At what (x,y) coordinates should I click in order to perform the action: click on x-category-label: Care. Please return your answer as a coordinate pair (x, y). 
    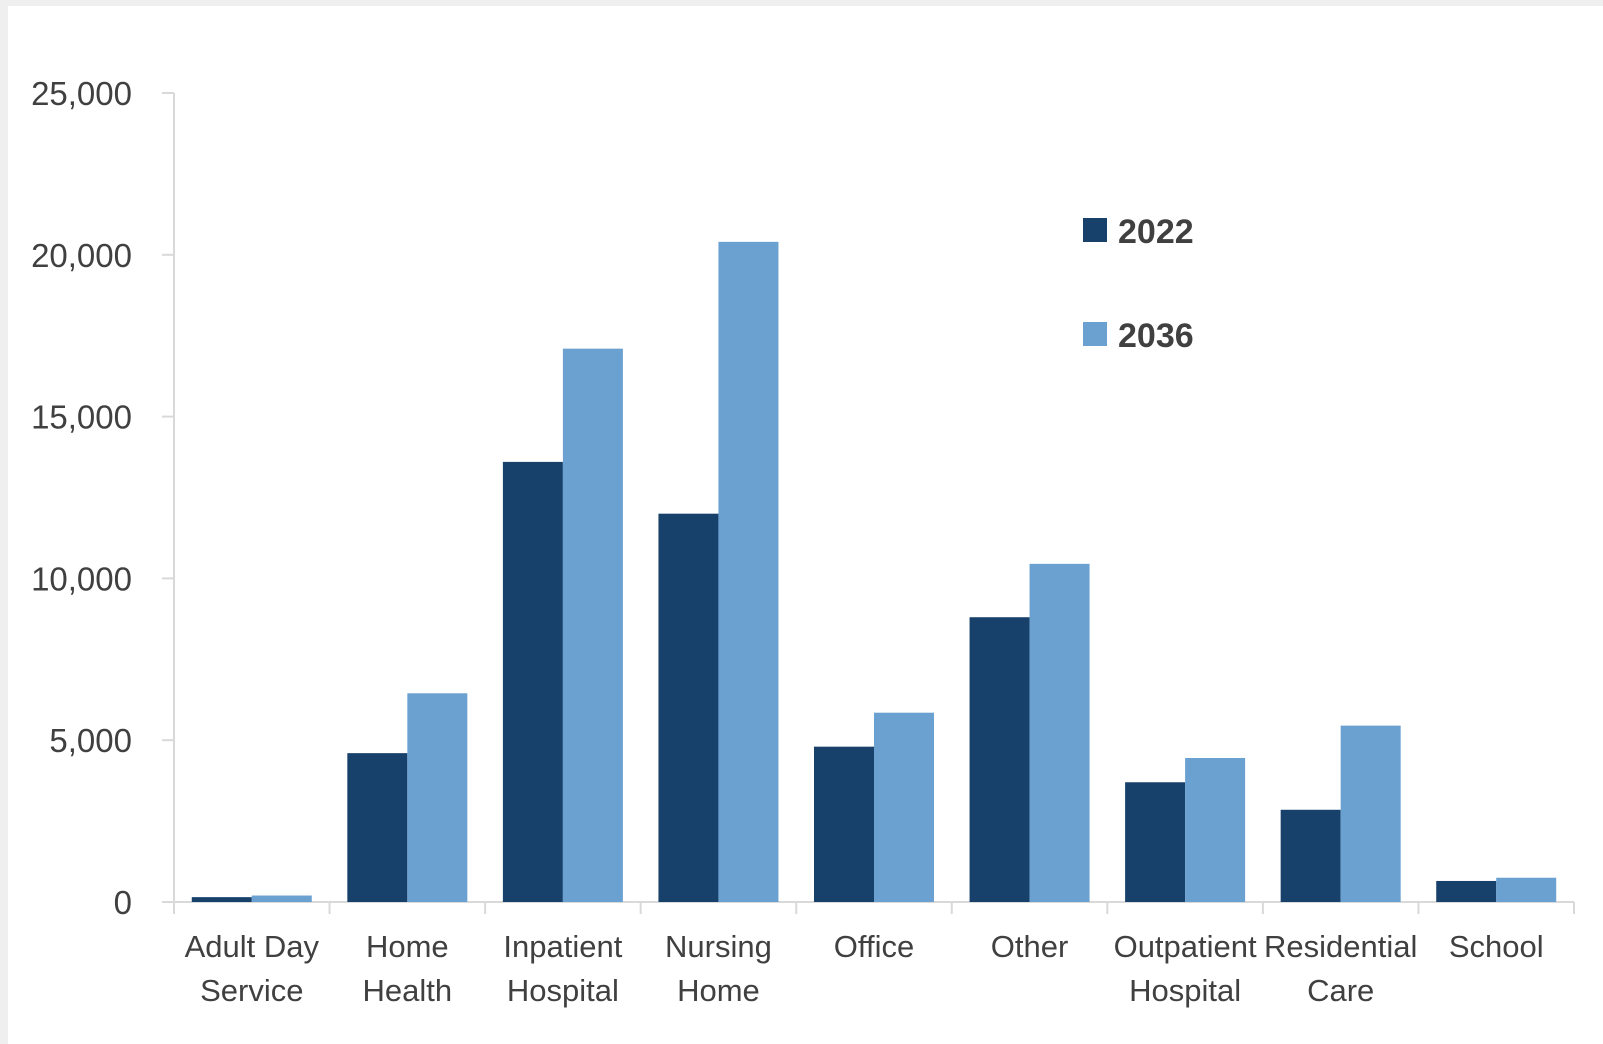
    Looking at the image, I should click on (1340, 990).